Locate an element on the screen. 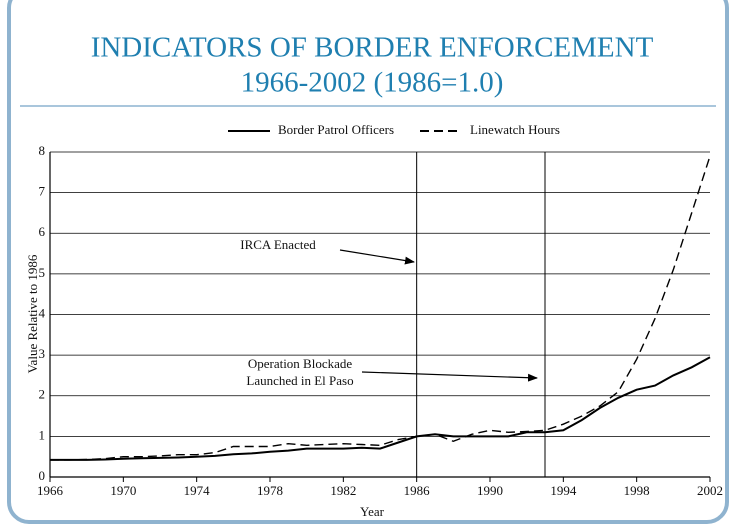 Image resolution: width=736 pixels, height=527 pixels. y-tick-label: 4 is located at coordinates (42, 312).